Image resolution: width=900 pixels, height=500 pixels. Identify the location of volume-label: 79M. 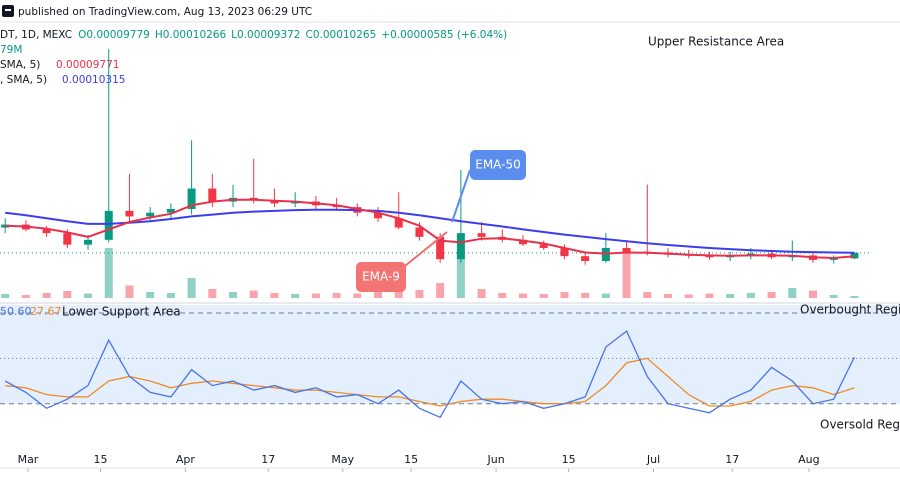
(11, 50).